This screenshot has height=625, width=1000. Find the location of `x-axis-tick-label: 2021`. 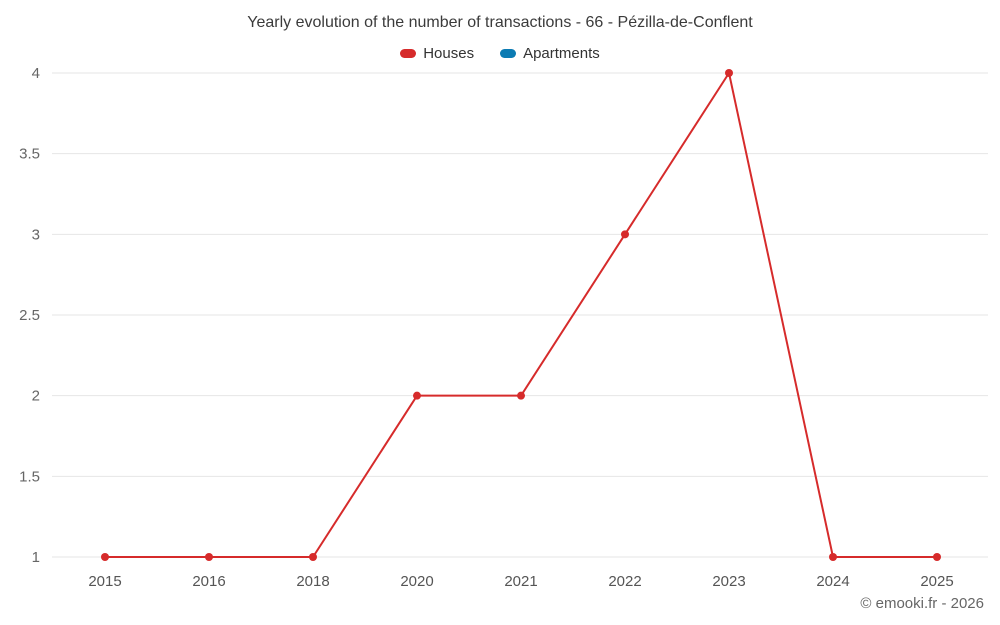

x-axis-tick-label: 2021 is located at coordinates (520, 581).